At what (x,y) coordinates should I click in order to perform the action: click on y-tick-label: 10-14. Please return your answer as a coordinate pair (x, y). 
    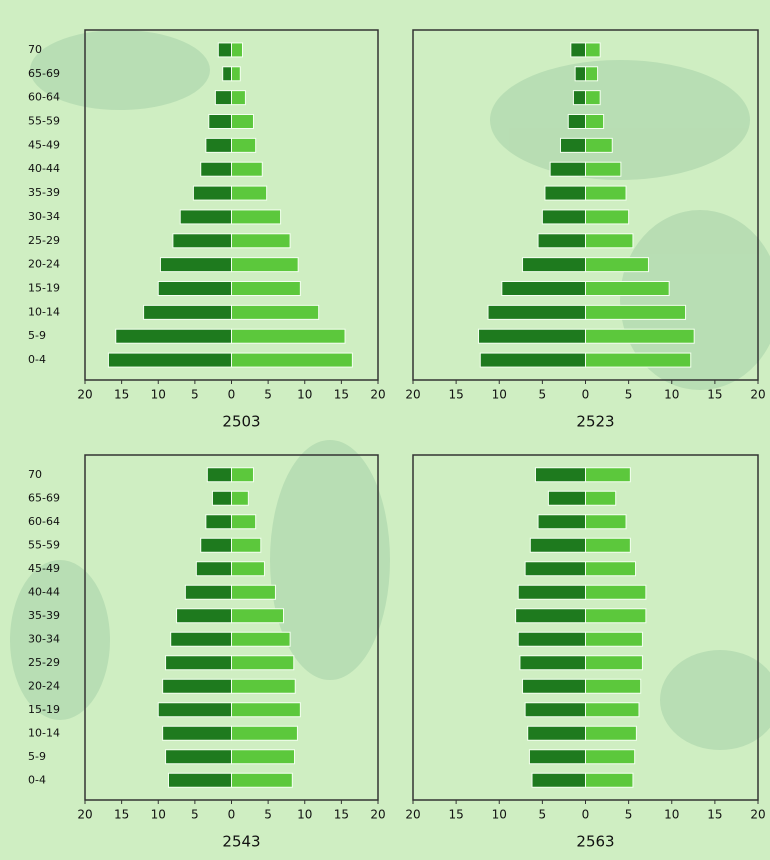
    Looking at the image, I should click on (44, 311).